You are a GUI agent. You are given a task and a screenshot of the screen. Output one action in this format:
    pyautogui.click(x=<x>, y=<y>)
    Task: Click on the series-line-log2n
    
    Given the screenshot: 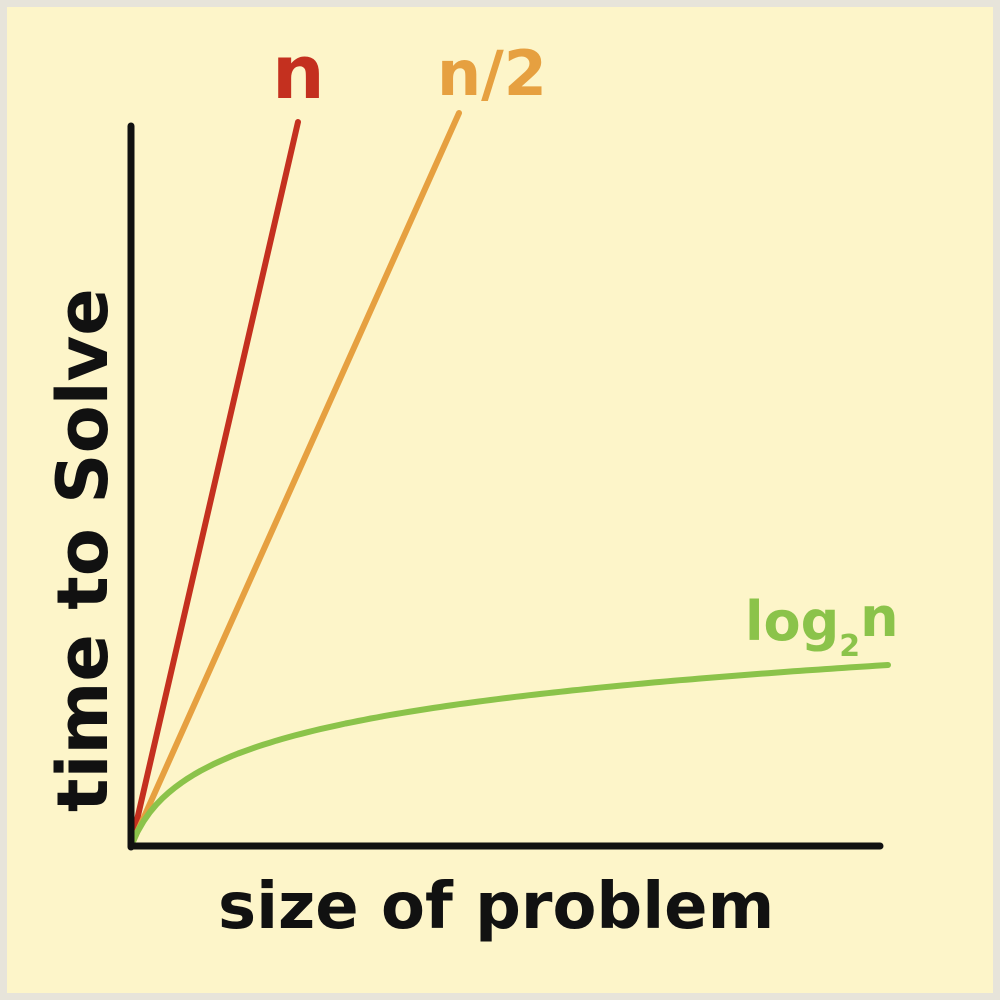 What is the action you would take?
    pyautogui.click(x=509, y=755)
    